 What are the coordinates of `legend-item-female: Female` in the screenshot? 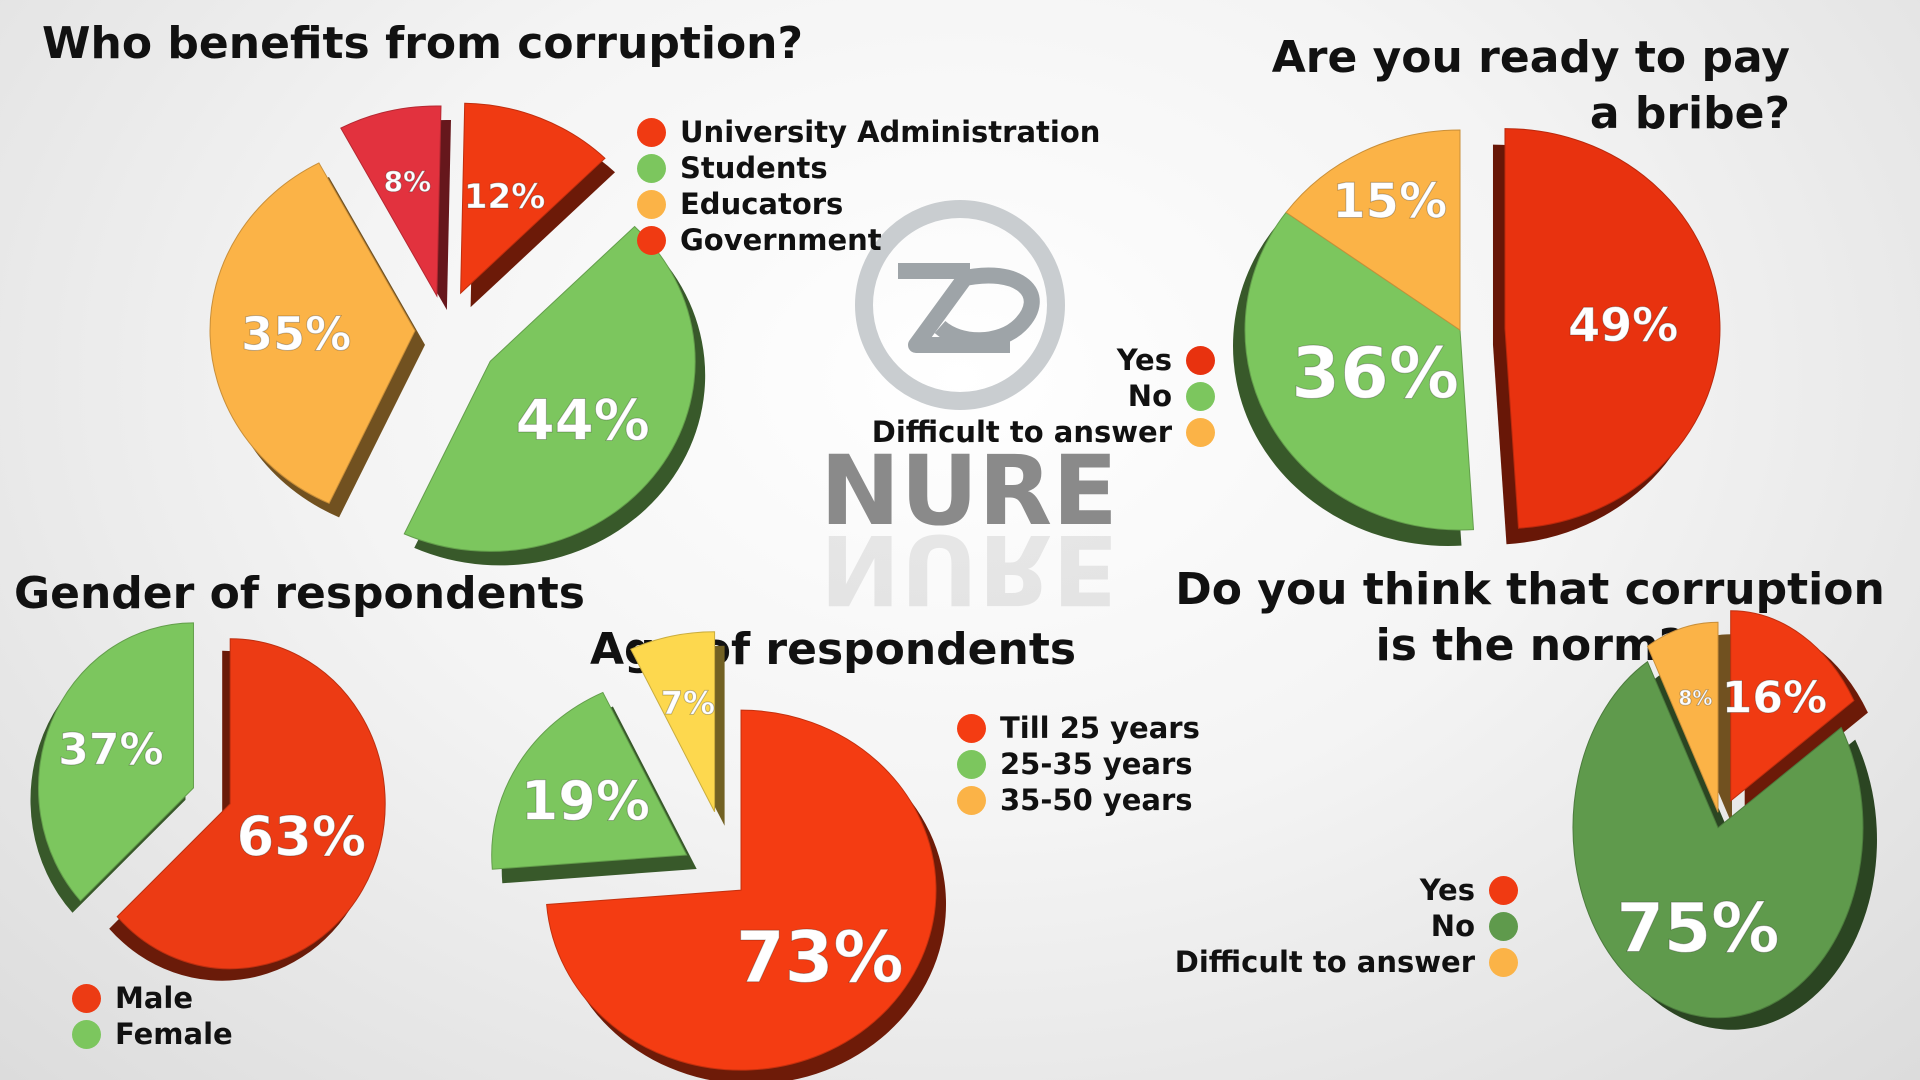 It's located at (152, 1034).